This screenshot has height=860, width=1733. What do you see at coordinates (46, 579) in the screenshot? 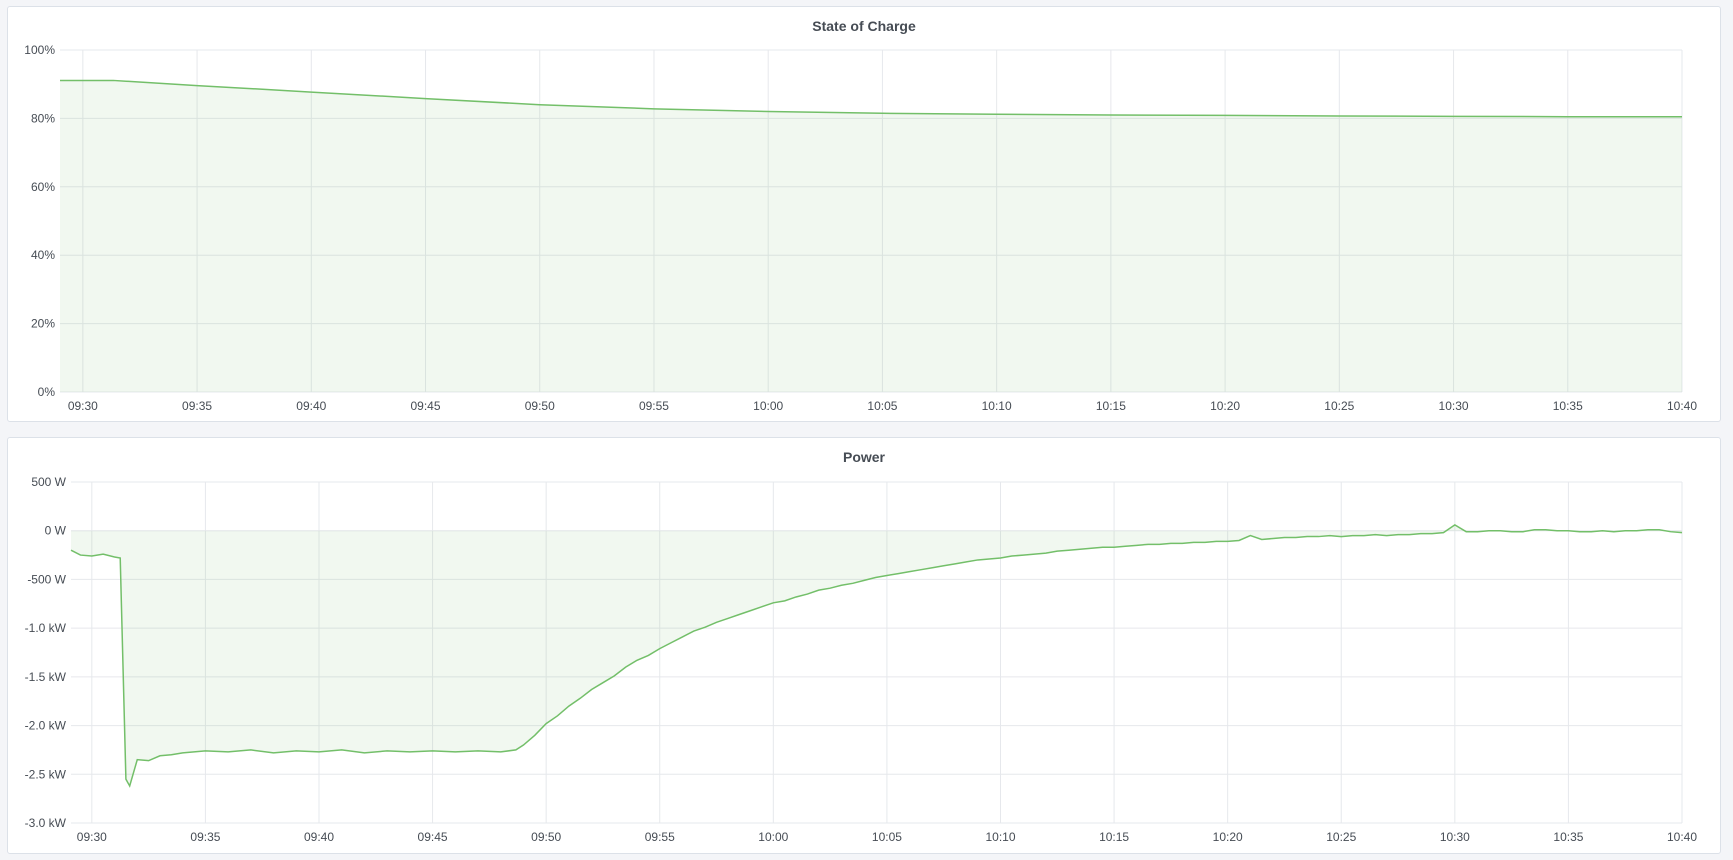
I see `y-tick-label: -500 W` at bounding box center [46, 579].